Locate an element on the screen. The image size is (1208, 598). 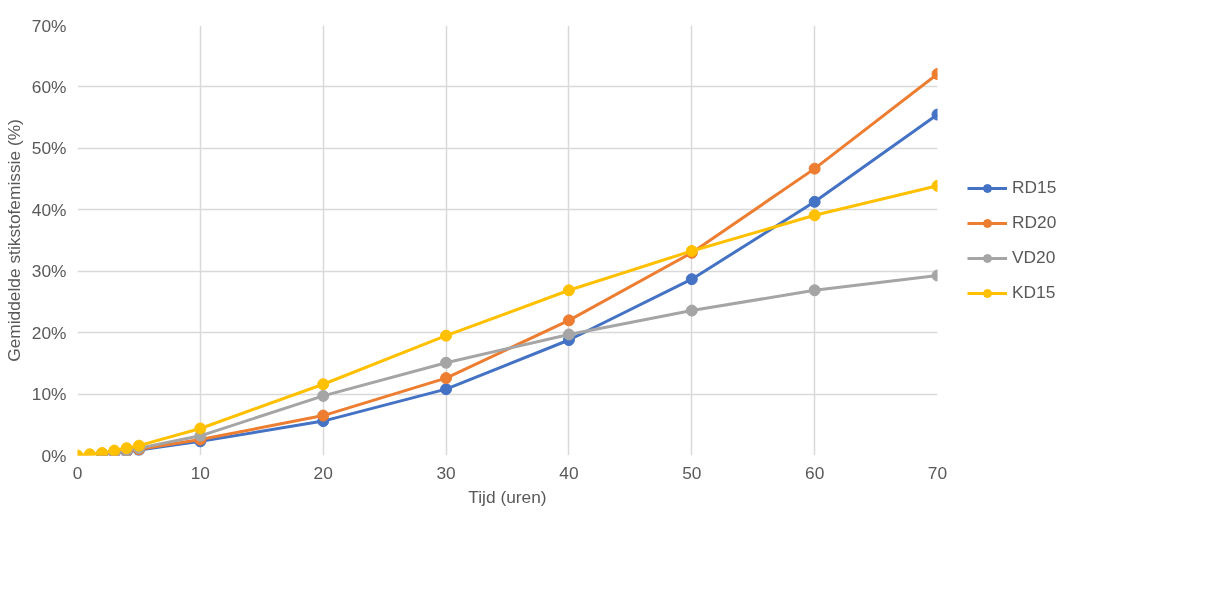
y-tick-label: 20% is located at coordinates (49, 332).